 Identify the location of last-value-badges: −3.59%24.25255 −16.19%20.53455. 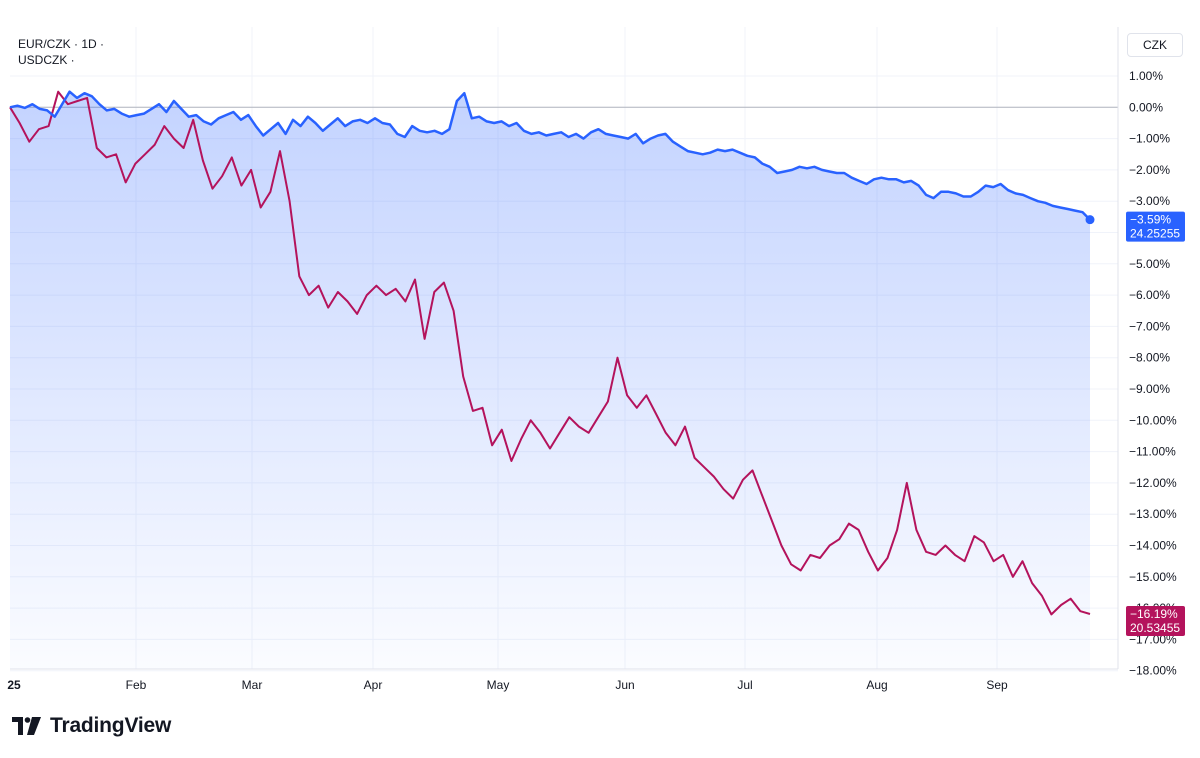
(1155, 424).